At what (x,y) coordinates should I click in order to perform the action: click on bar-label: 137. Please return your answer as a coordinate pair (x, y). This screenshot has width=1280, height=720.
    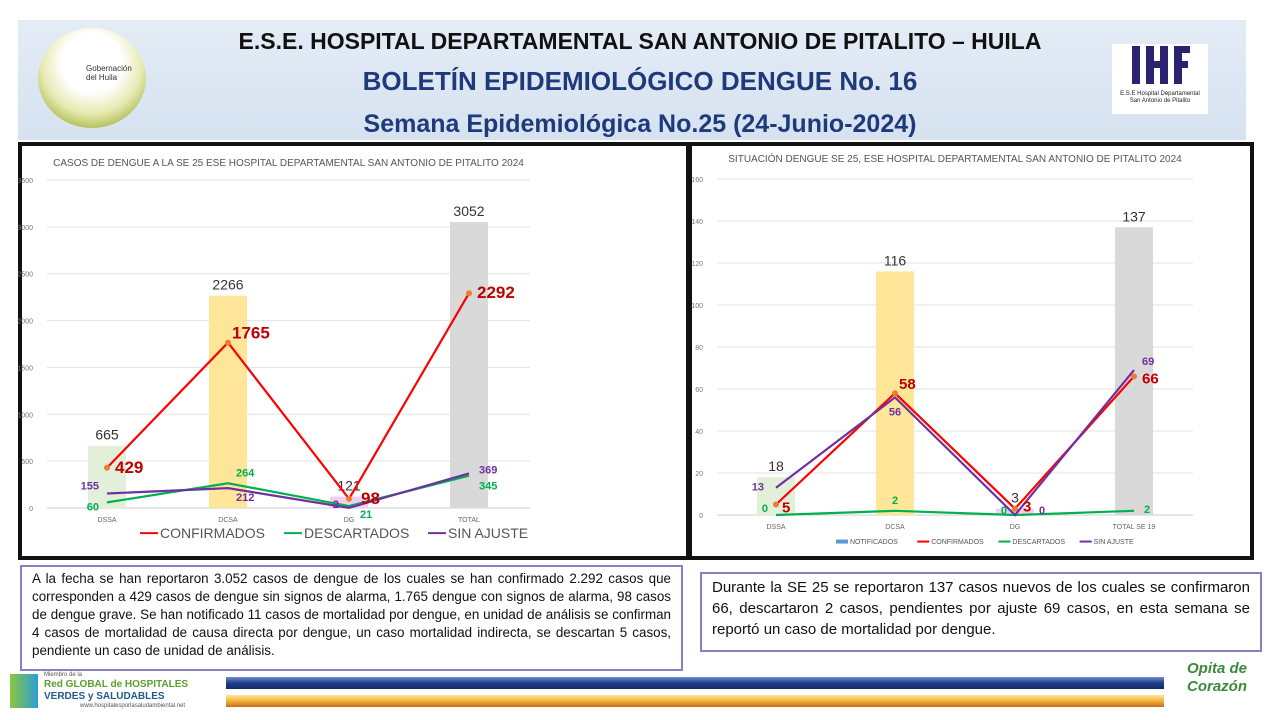
    Looking at the image, I should click on (1134, 216).